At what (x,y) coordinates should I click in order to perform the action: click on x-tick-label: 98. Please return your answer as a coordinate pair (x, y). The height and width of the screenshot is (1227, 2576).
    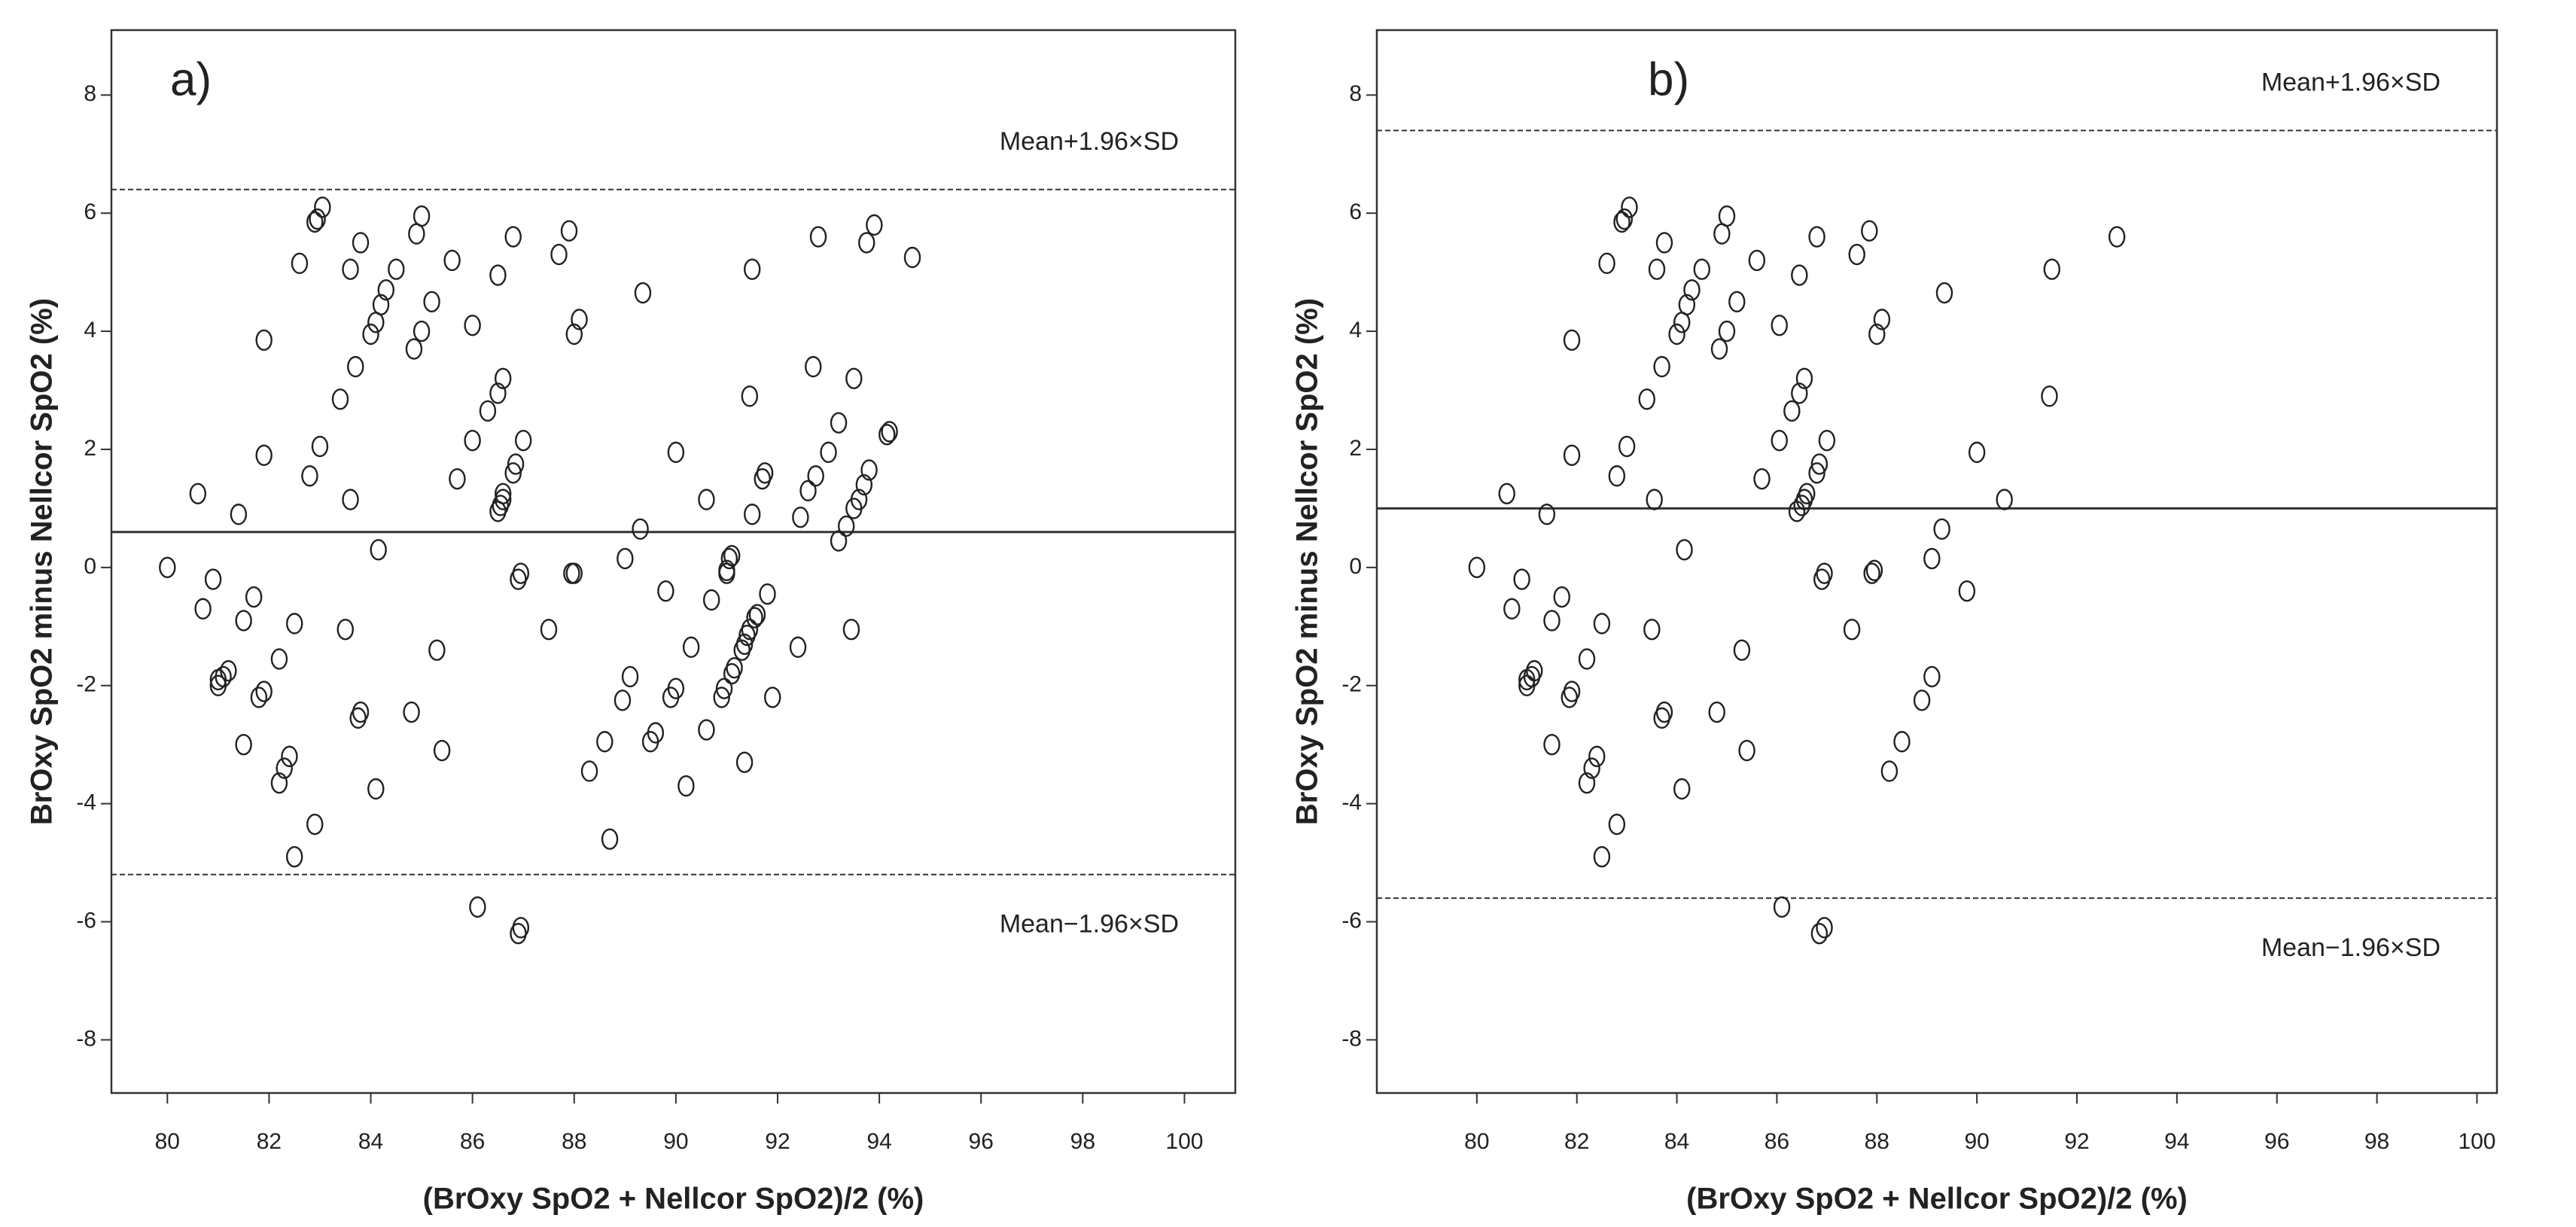
    Looking at the image, I should click on (2377, 1141).